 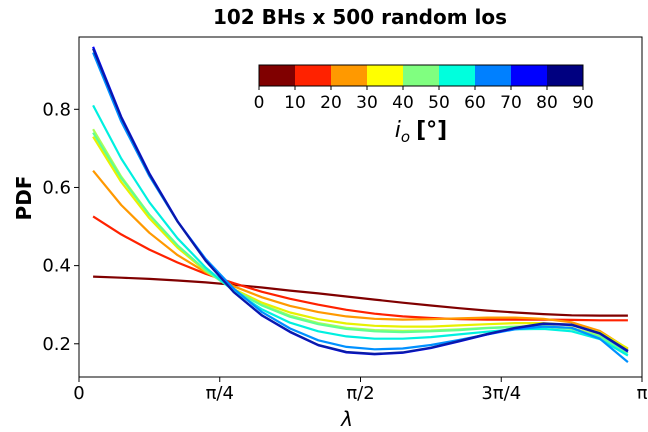 What do you see at coordinates (583, 103) in the screenshot?
I see `colorbar-tick-label-9: 90` at bounding box center [583, 103].